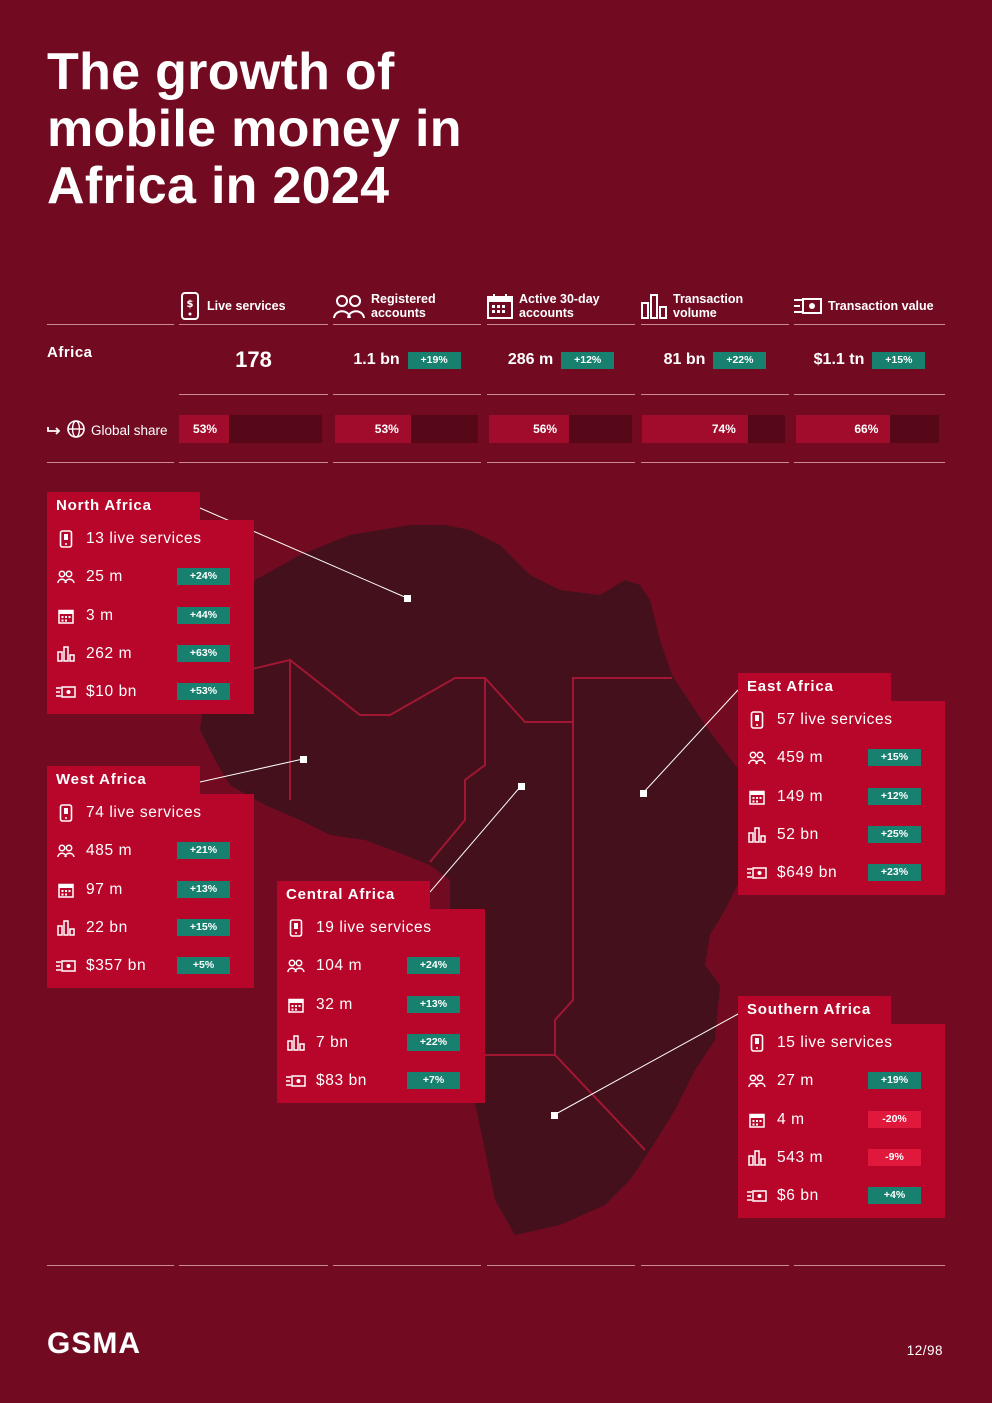 This screenshot has width=992, height=1403. Describe the element at coordinates (834, 758) in the screenshot. I see `region-registered-accounts: 459 m +15%` at that location.